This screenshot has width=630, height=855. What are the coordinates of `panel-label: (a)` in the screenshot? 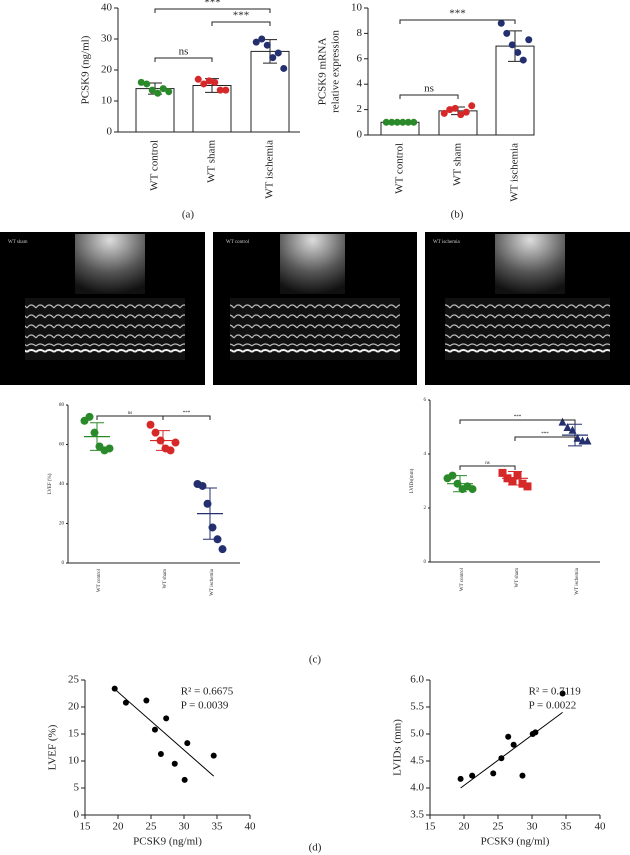 It's located at (188, 215).